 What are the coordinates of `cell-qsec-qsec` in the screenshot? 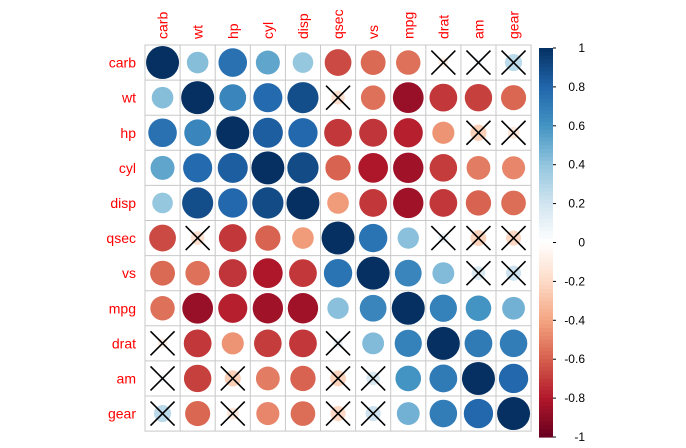 It's located at (338, 238).